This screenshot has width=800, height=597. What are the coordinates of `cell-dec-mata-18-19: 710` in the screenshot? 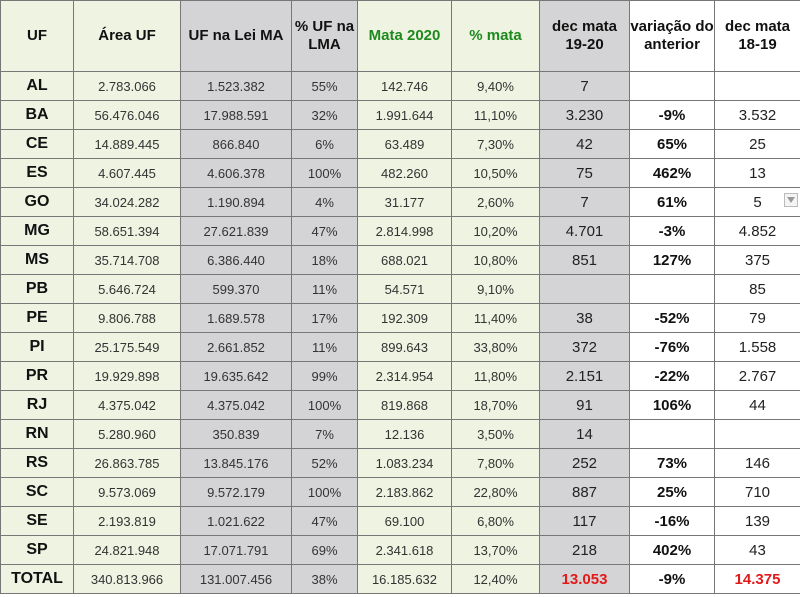 It's located at (757, 492).